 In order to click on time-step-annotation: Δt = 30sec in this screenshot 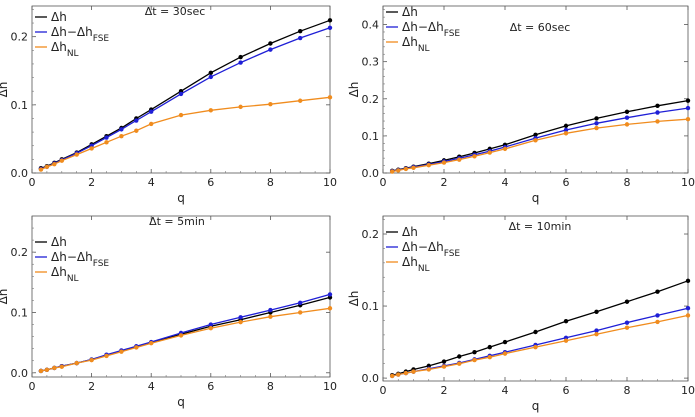, I will do `click(175, 11)`.